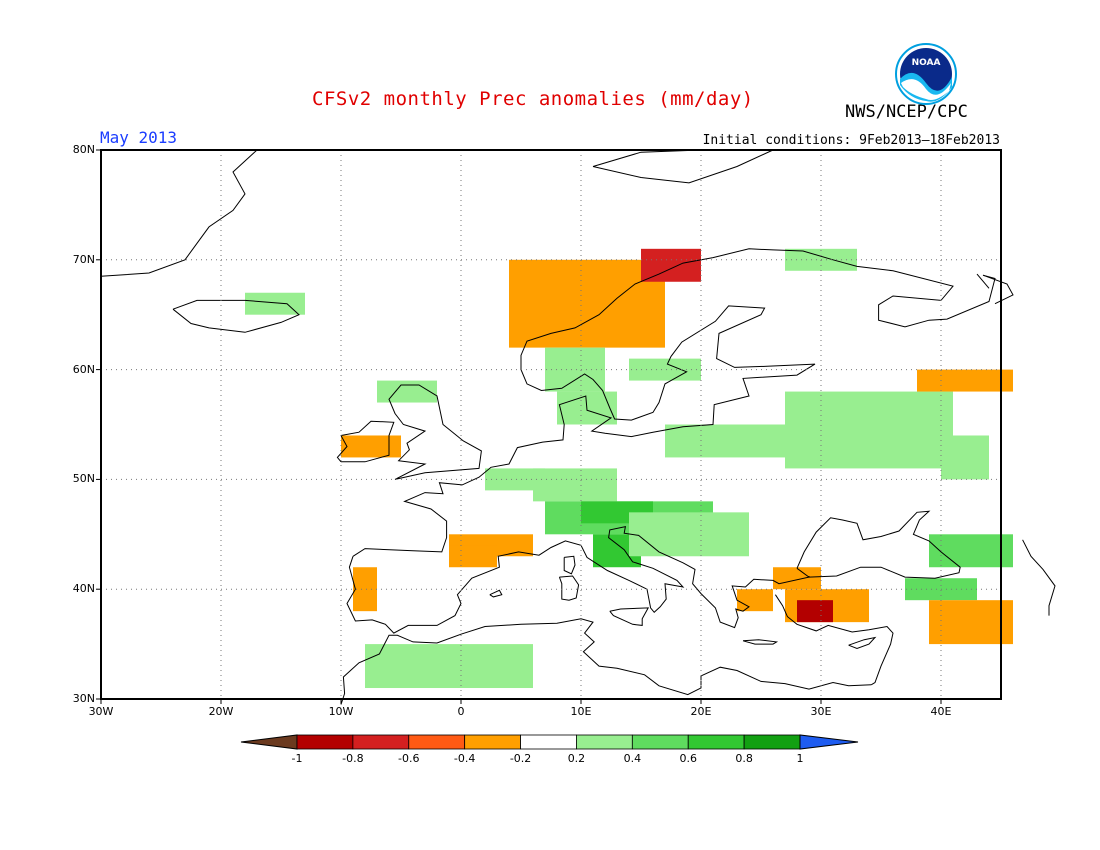  Describe the element at coordinates (371, 446) in the screenshot. I see `anomaly-cell-ireland-west` at that location.